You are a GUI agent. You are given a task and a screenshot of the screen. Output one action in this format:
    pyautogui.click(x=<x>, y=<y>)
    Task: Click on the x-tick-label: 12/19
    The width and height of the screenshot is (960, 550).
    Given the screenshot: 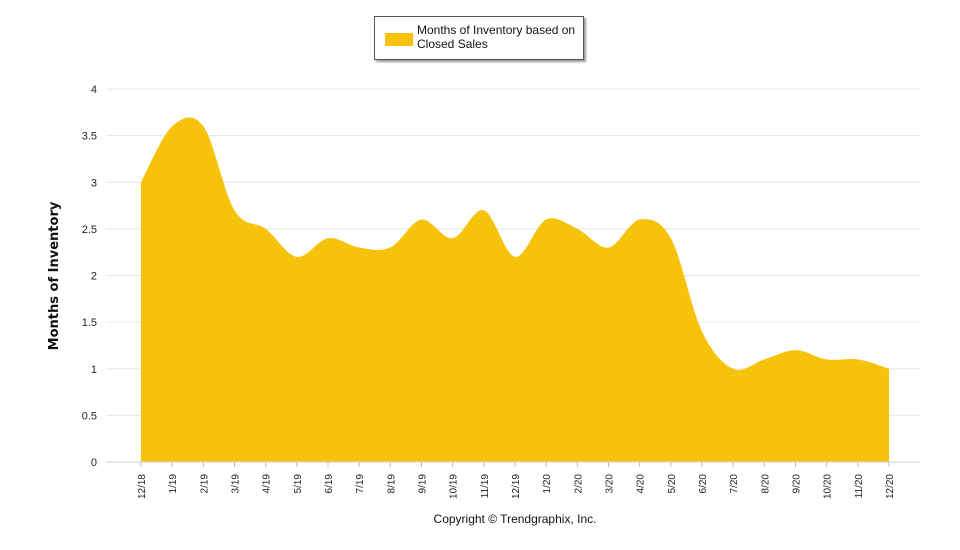 What is the action you would take?
    pyautogui.click(x=516, y=486)
    